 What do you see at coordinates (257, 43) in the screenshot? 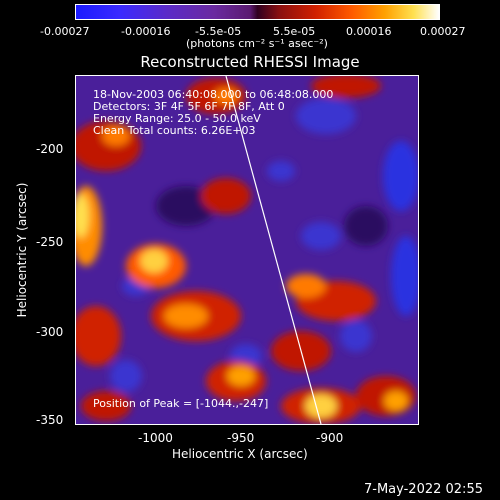
I see `colorbar-unit-label: (photons cm⁻² s⁻¹ asec⁻²)` at bounding box center [257, 43].